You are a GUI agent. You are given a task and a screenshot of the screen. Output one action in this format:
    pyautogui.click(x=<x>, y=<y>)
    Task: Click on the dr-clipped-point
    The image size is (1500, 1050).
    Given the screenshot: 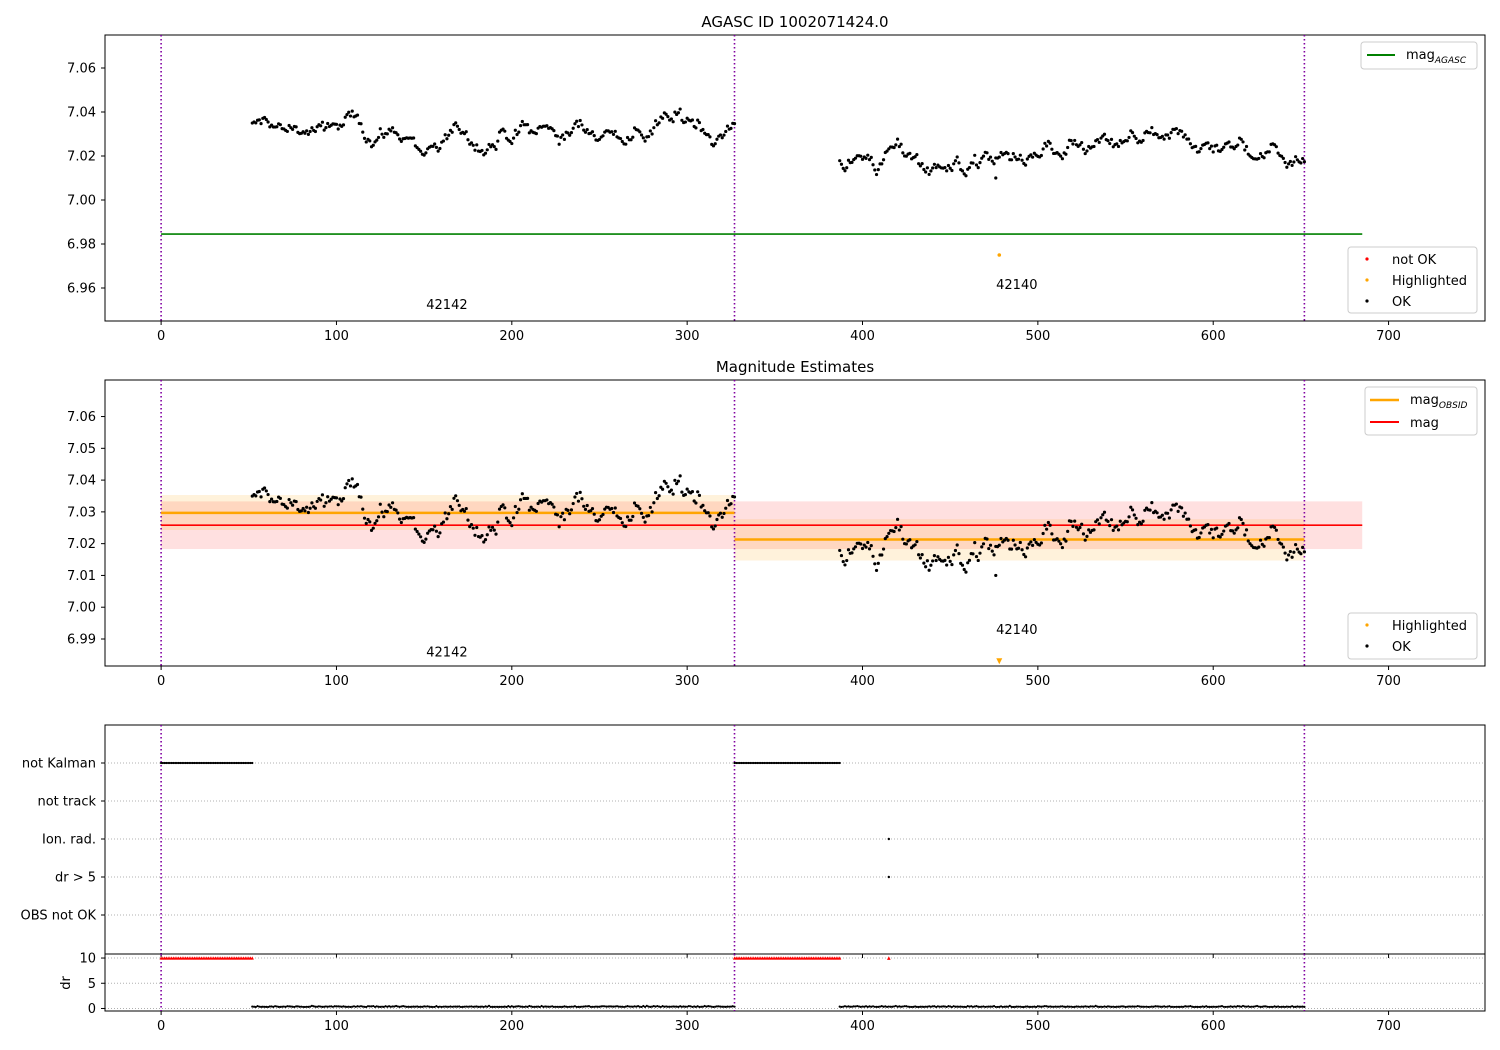 What is the action you would take?
    pyautogui.click(x=252, y=958)
    